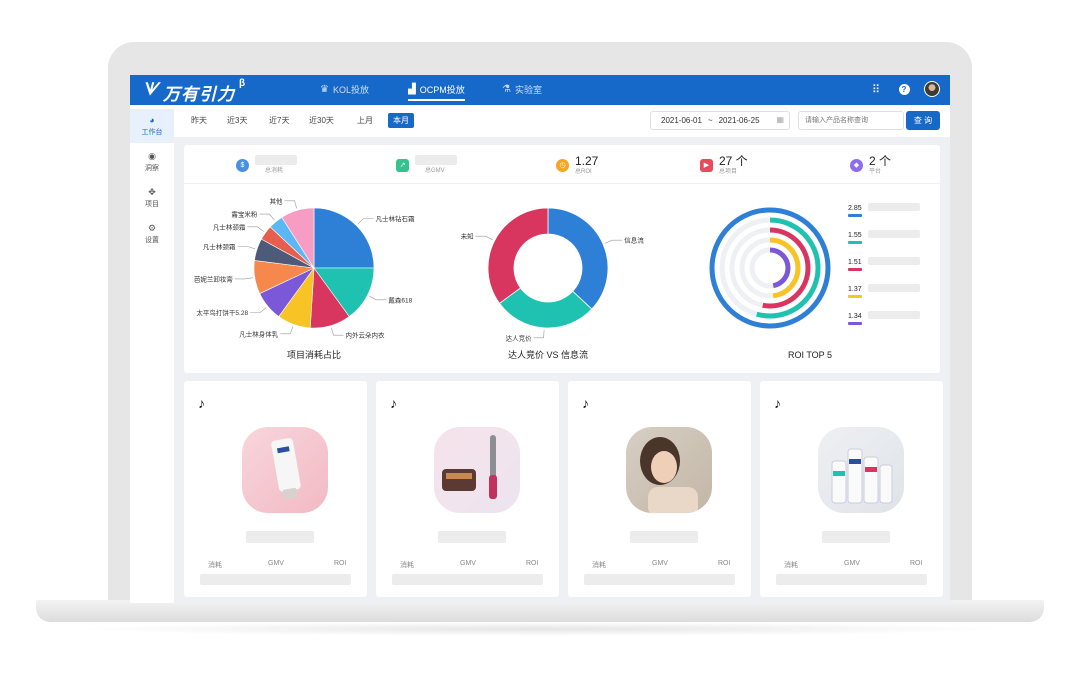  What do you see at coordinates (880, 160) in the screenshot?
I see `stat-value: 2 个` at bounding box center [880, 160].